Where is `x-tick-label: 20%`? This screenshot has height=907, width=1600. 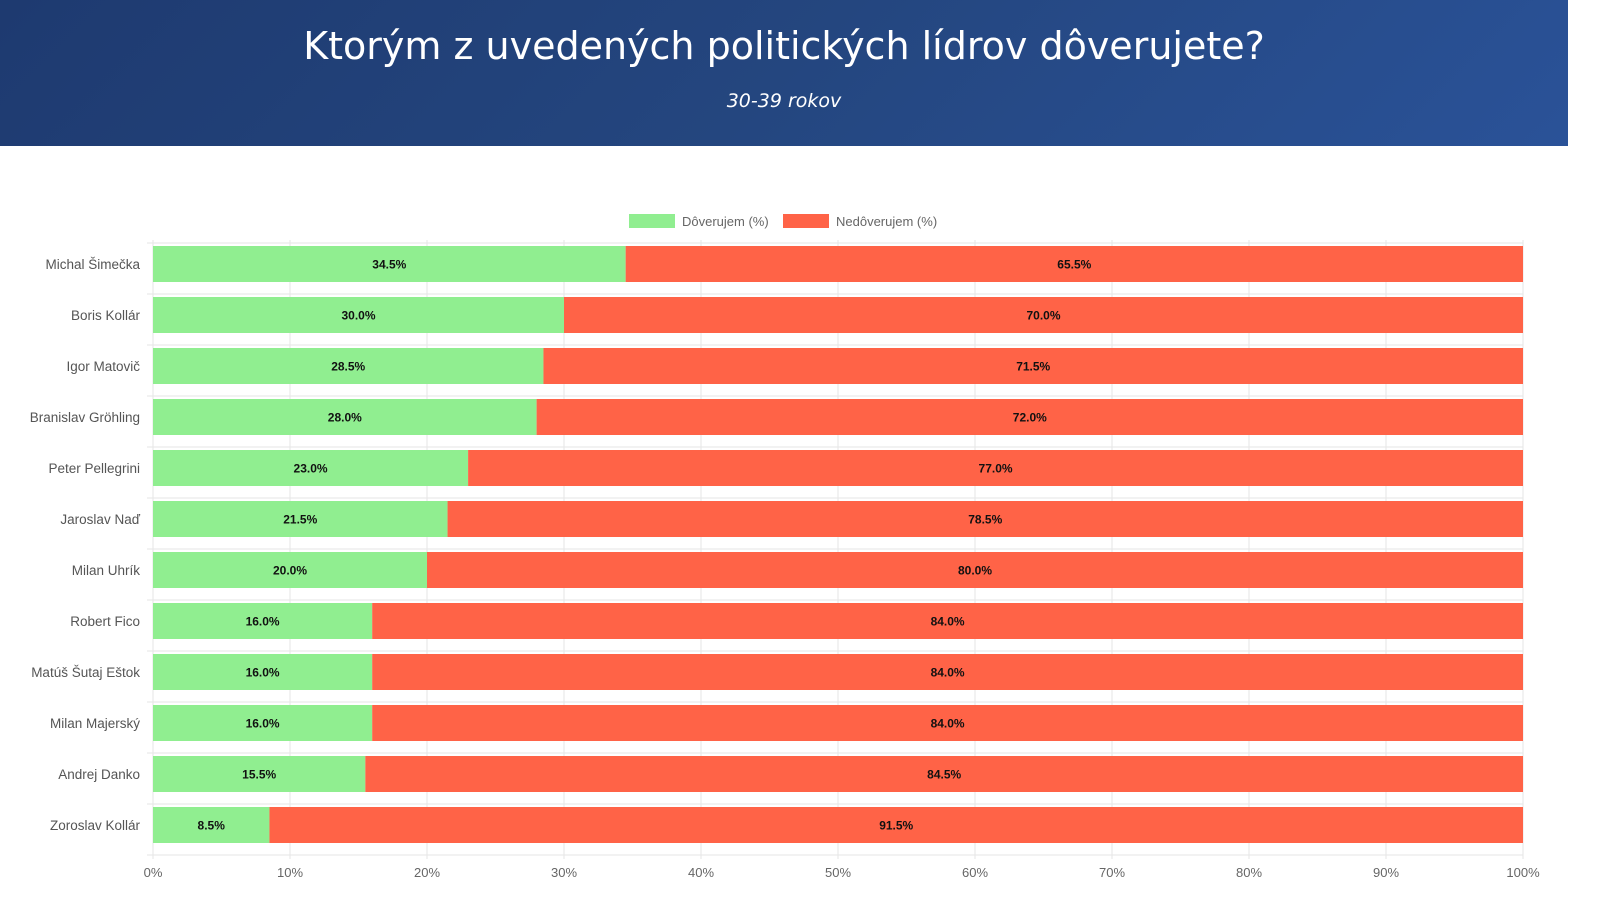
x-tick-label: 20% is located at coordinates (427, 872).